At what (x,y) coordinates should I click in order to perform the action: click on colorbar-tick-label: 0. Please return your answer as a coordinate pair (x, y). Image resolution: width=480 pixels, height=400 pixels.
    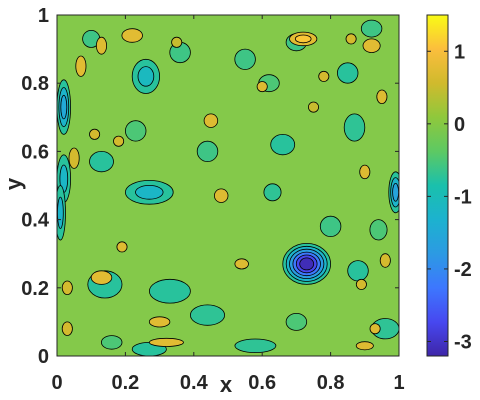
    Looking at the image, I should click on (459, 125).